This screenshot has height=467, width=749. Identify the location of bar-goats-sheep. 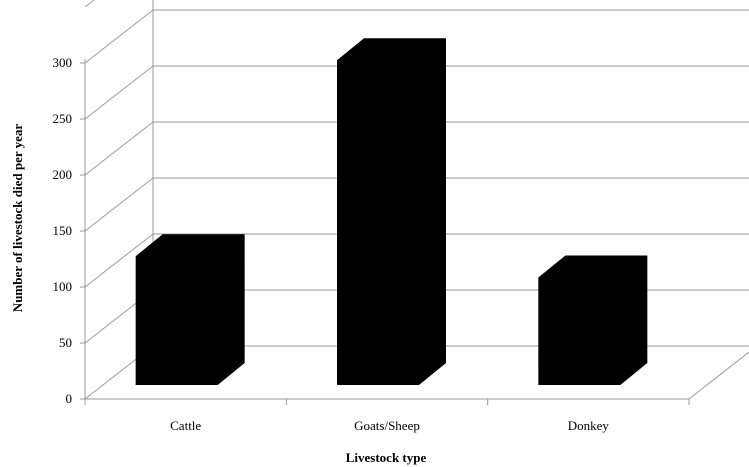
(391, 211).